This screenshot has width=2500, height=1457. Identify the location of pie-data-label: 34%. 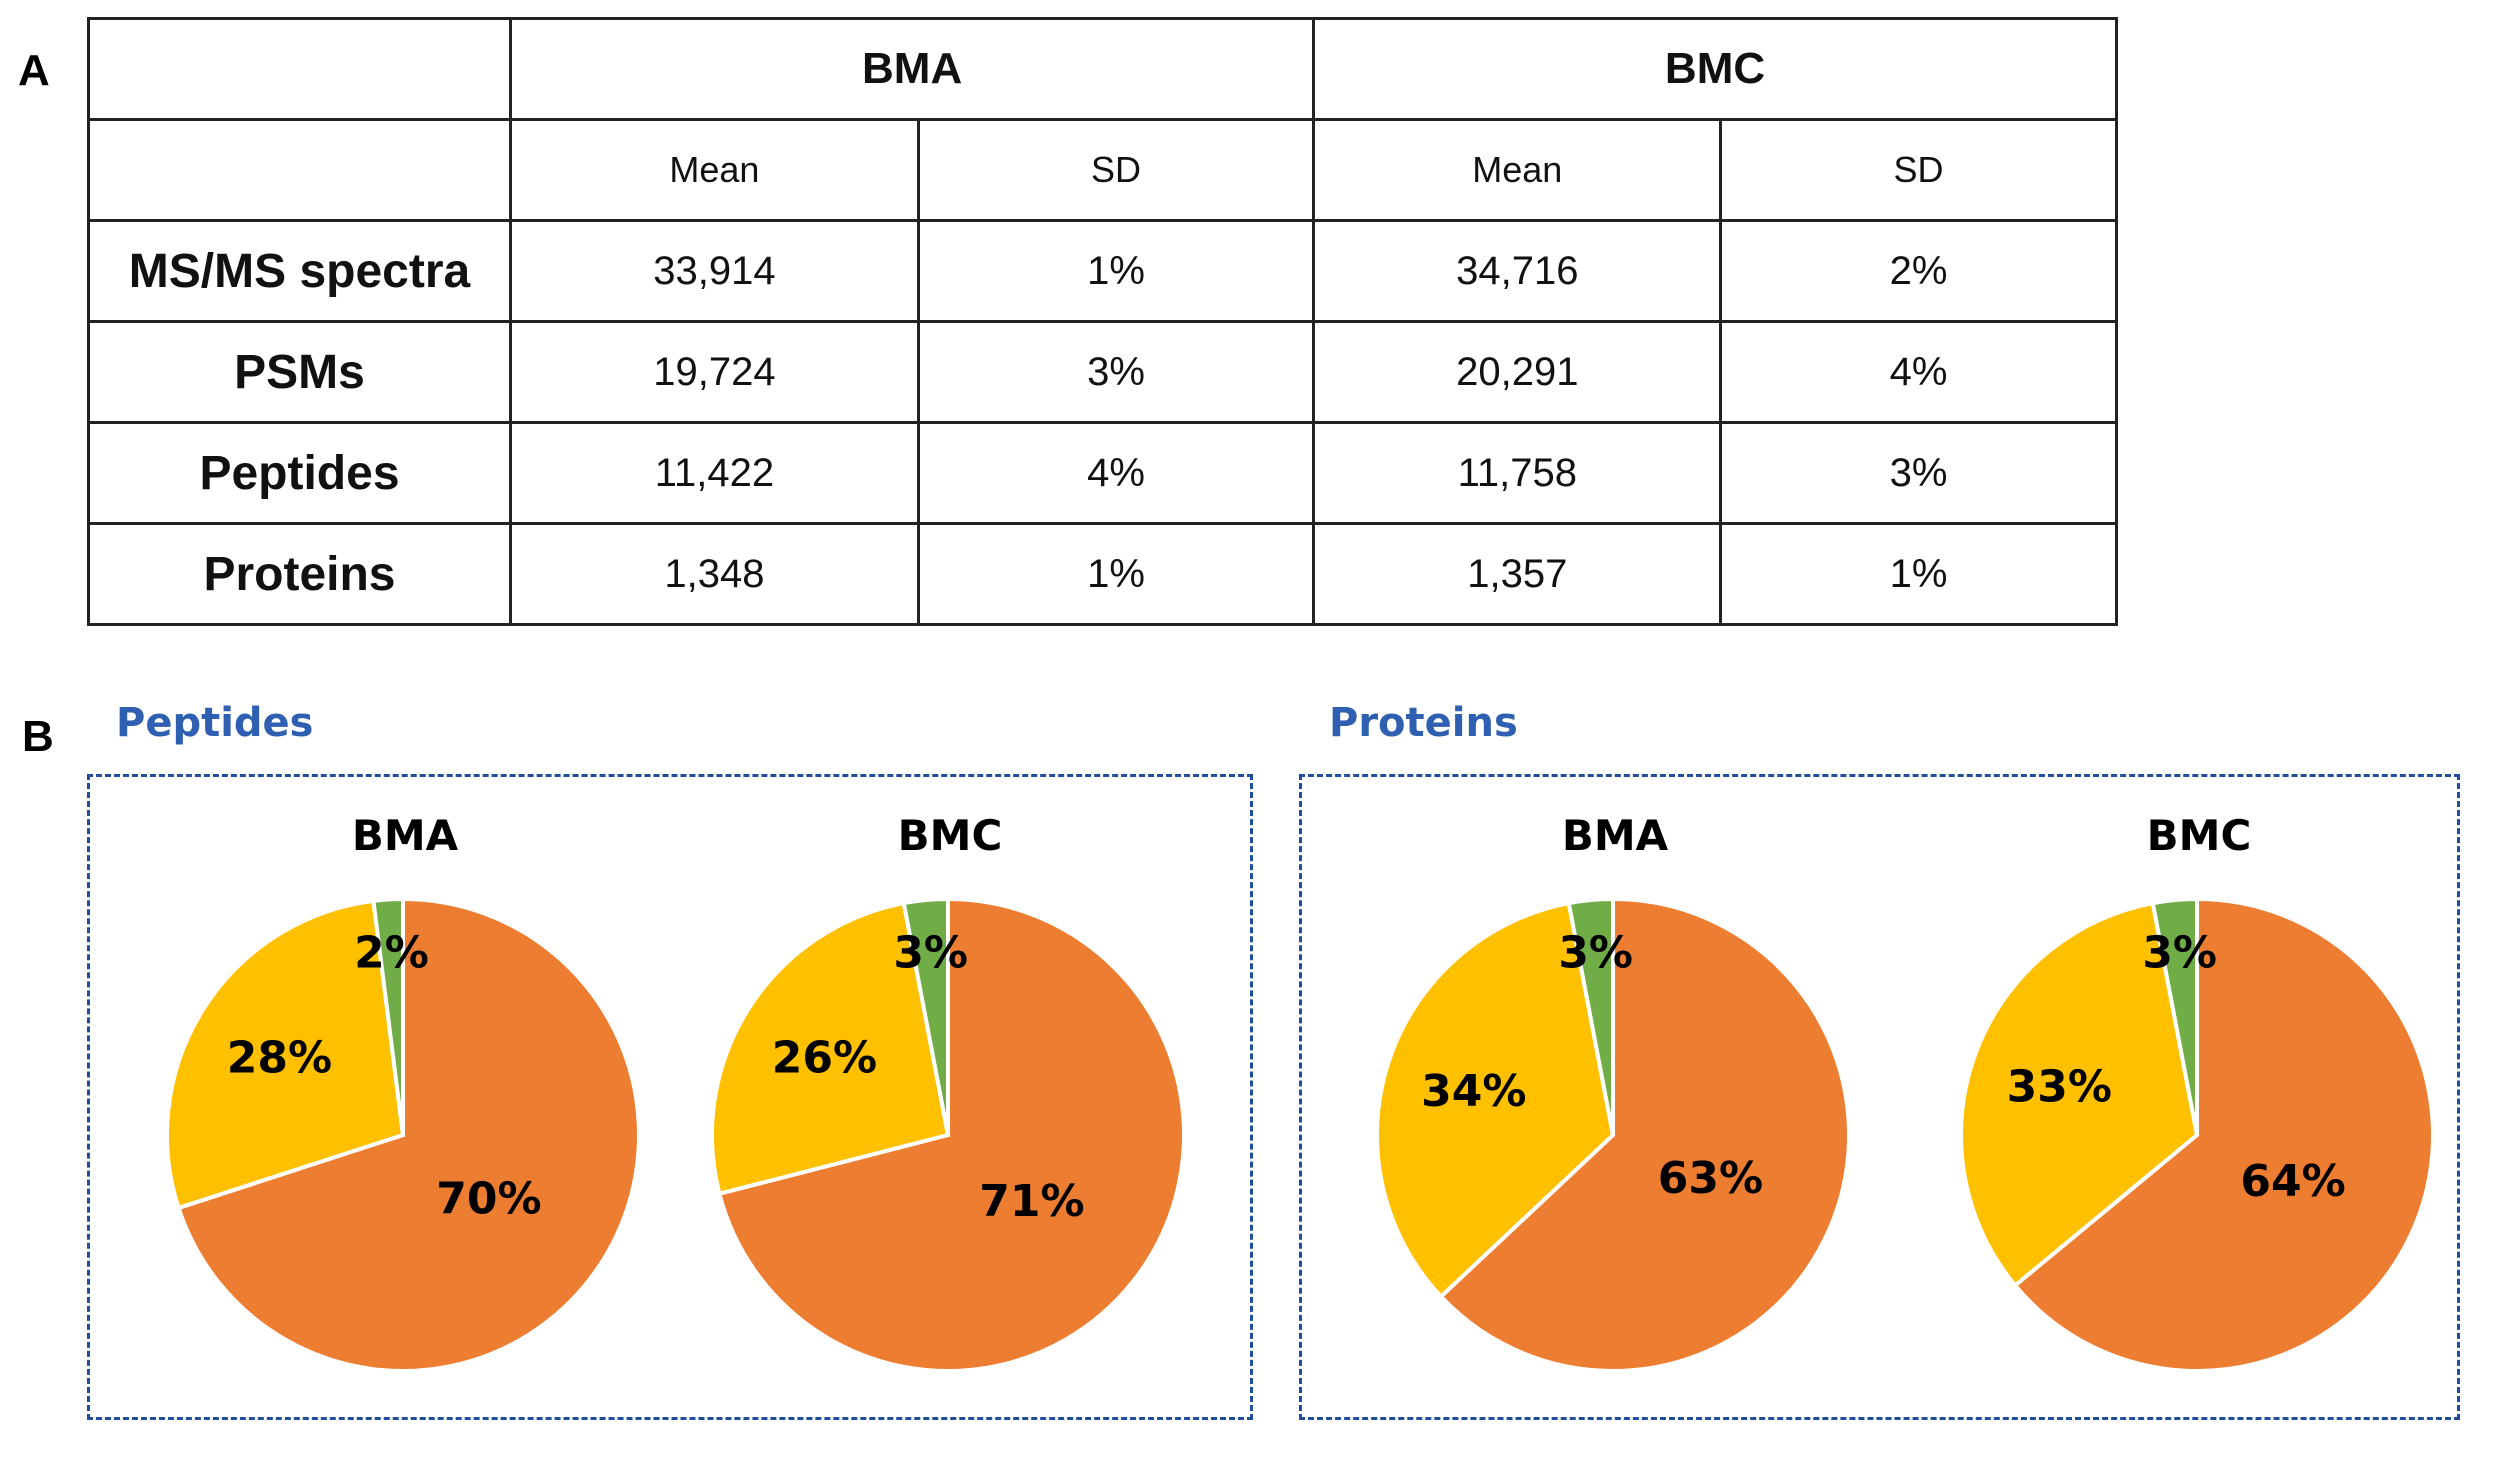
(1473, 1091).